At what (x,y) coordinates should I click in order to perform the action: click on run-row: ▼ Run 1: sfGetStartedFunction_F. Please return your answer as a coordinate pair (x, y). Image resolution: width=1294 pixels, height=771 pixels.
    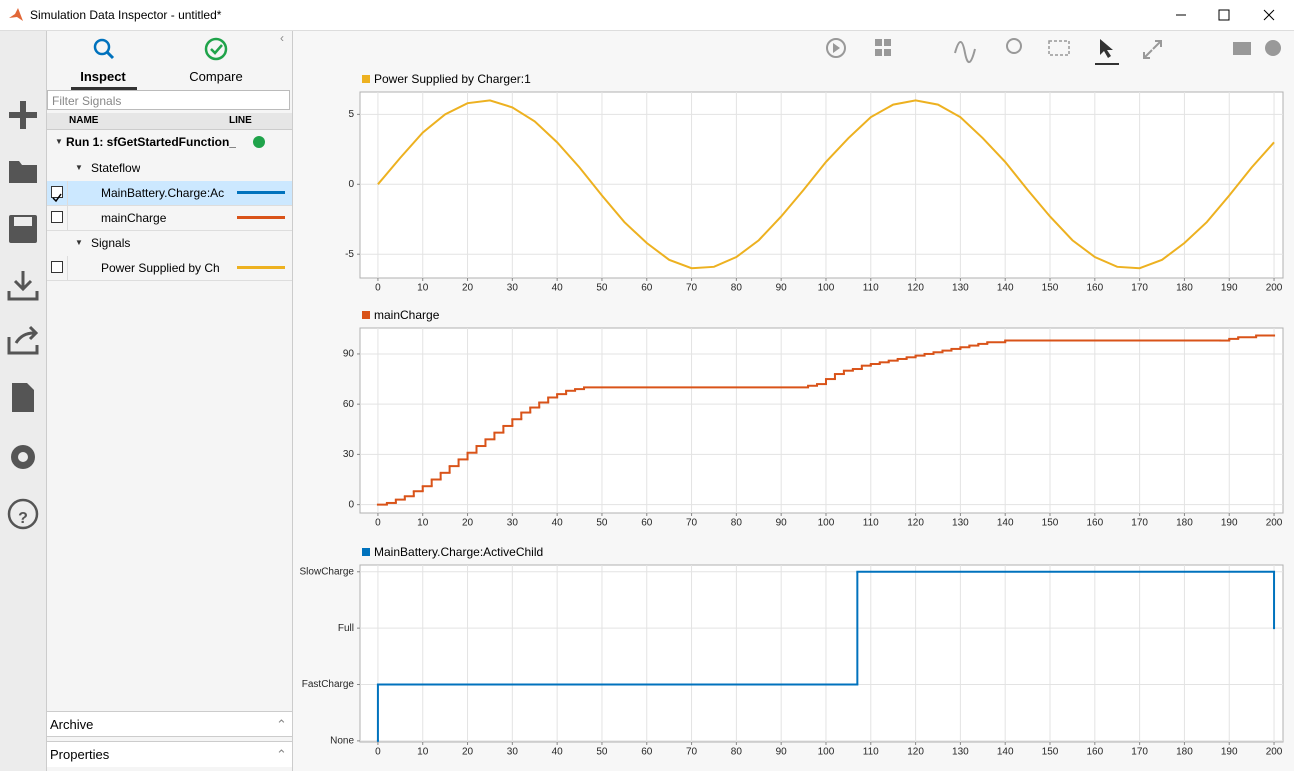
    Looking at the image, I should click on (169, 142).